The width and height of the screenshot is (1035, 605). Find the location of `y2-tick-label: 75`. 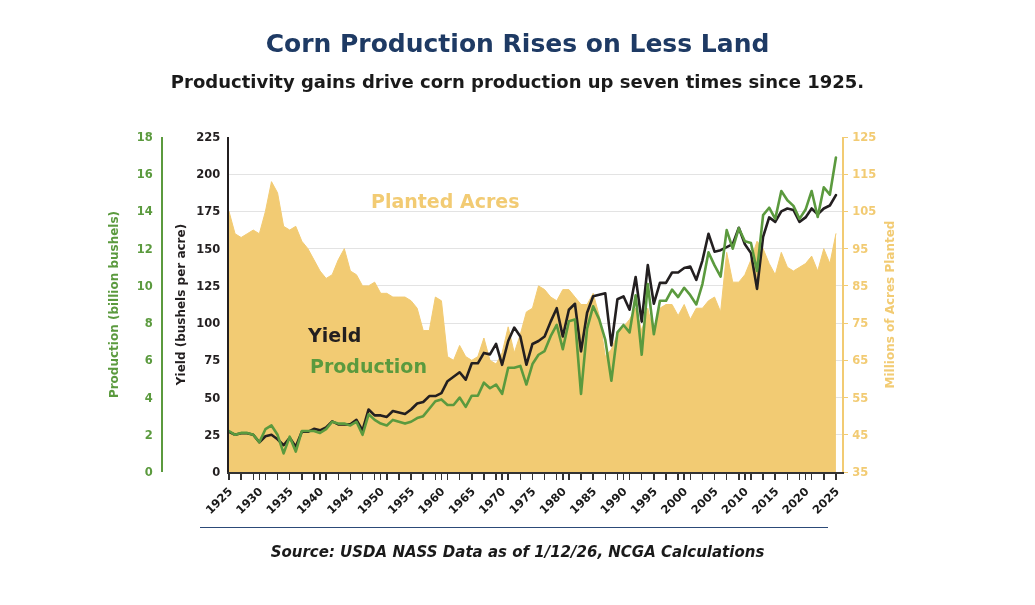

y2-tick-label: 75 is located at coordinates (860, 323).